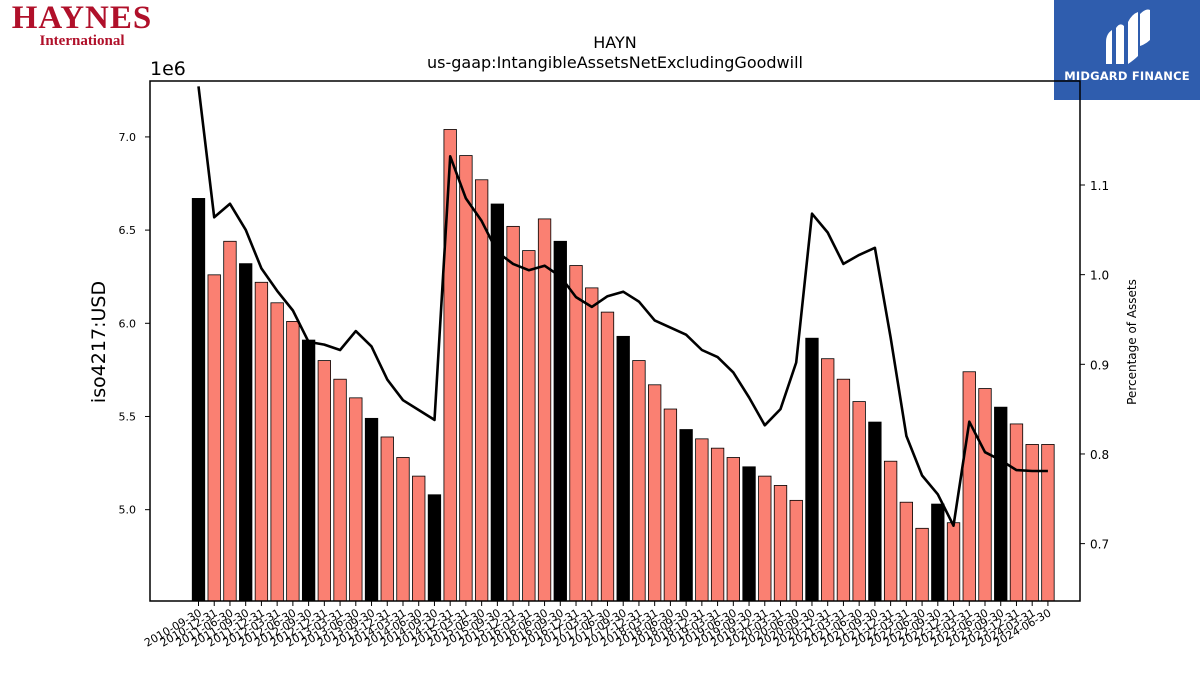  Describe the element at coordinates (128, 323) in the screenshot. I see `y-left-tick-label: 6.0` at that location.